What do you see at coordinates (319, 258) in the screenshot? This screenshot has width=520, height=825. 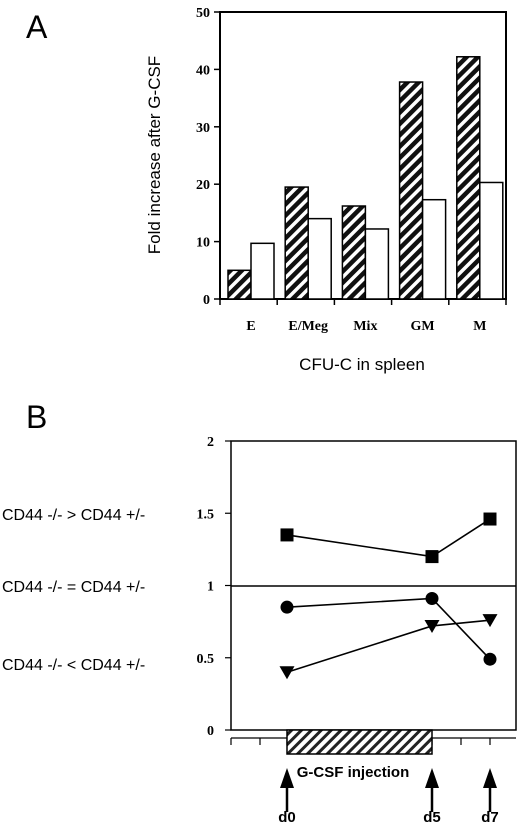 I see `bar-e-meg-open` at bounding box center [319, 258].